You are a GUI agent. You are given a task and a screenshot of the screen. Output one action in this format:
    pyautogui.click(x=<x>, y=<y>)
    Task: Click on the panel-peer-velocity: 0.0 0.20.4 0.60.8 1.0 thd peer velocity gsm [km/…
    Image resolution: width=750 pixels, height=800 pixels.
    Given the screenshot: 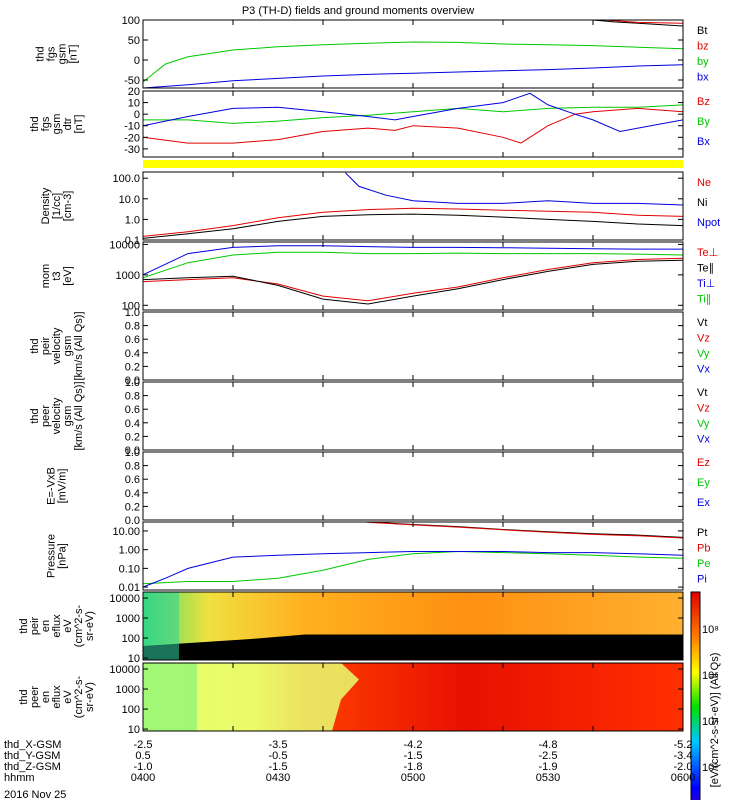 What is the action you would take?
    pyautogui.click(x=369, y=417)
    